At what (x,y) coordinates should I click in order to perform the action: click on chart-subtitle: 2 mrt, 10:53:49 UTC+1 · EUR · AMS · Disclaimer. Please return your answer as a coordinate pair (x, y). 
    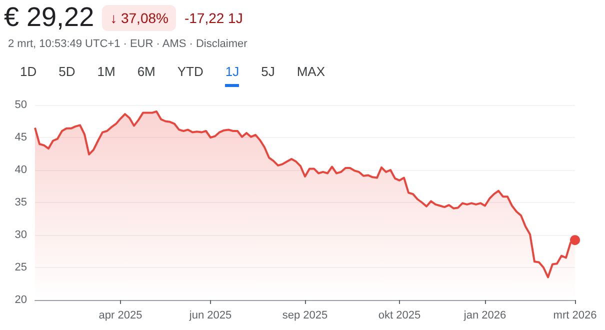
    Looking at the image, I should click on (128, 44).